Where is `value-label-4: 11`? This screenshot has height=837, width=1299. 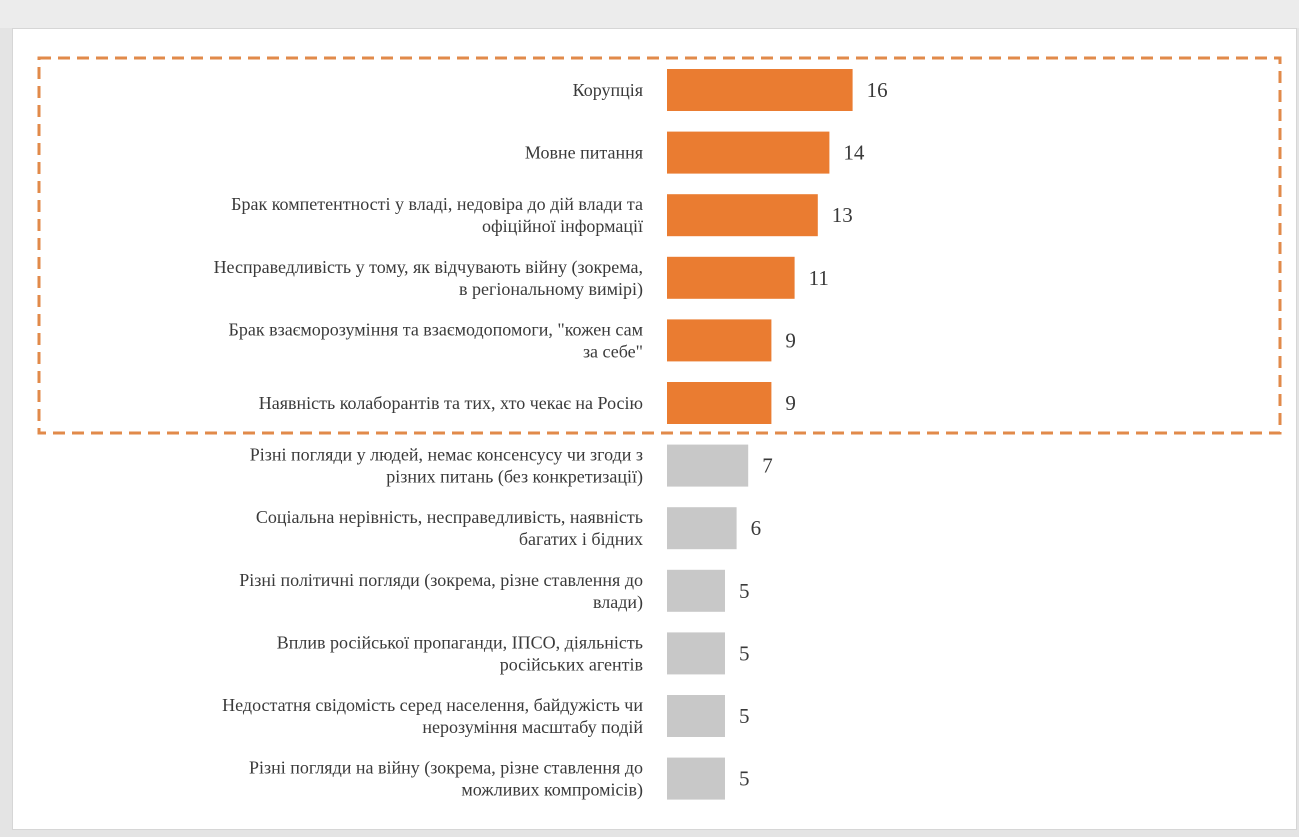
value-label-4: 11 is located at coordinates (819, 278).